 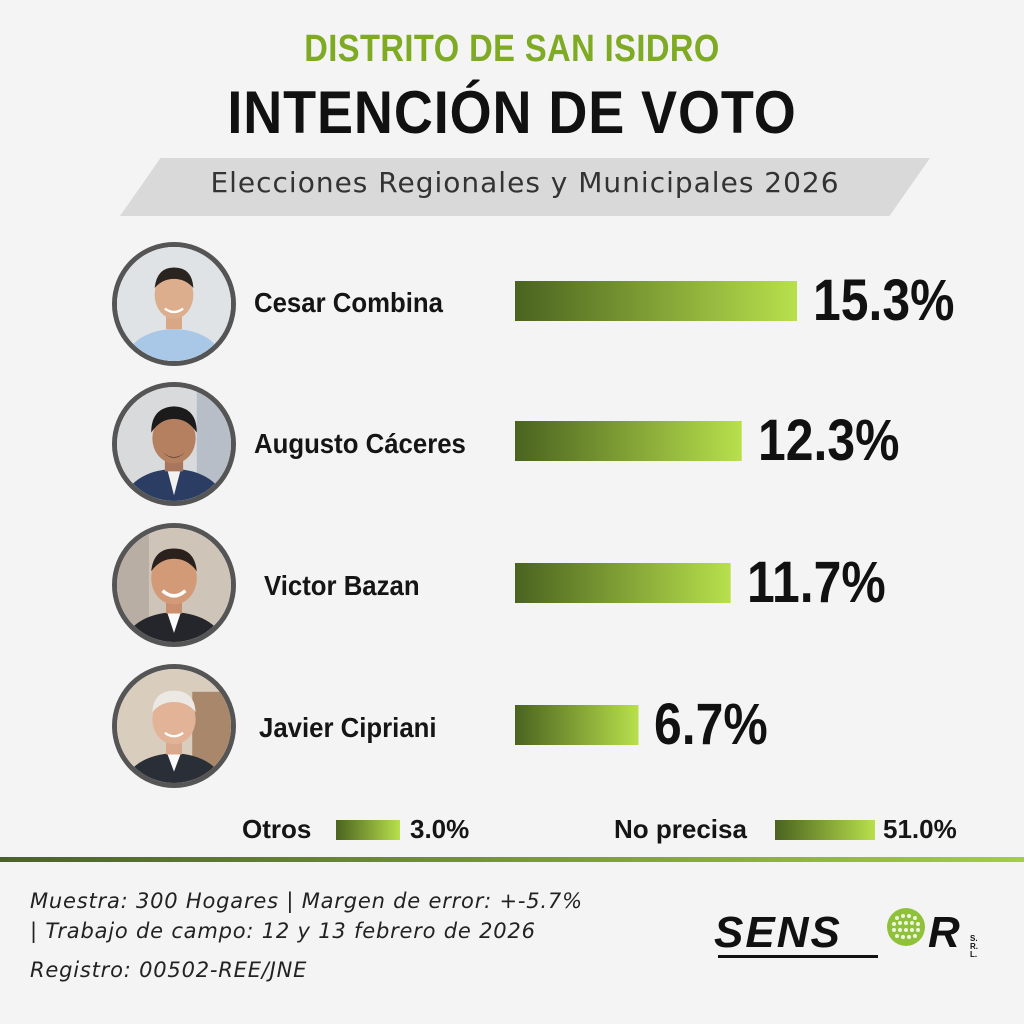 I want to click on svg-text: S., so click(x=974, y=938).